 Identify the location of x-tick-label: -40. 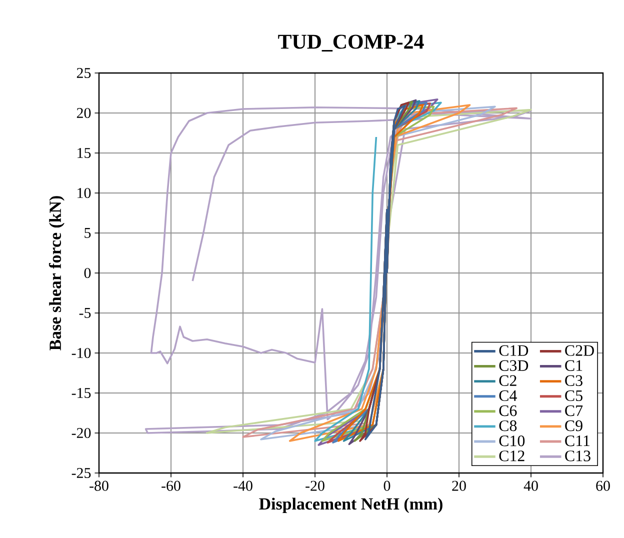
(243, 485).